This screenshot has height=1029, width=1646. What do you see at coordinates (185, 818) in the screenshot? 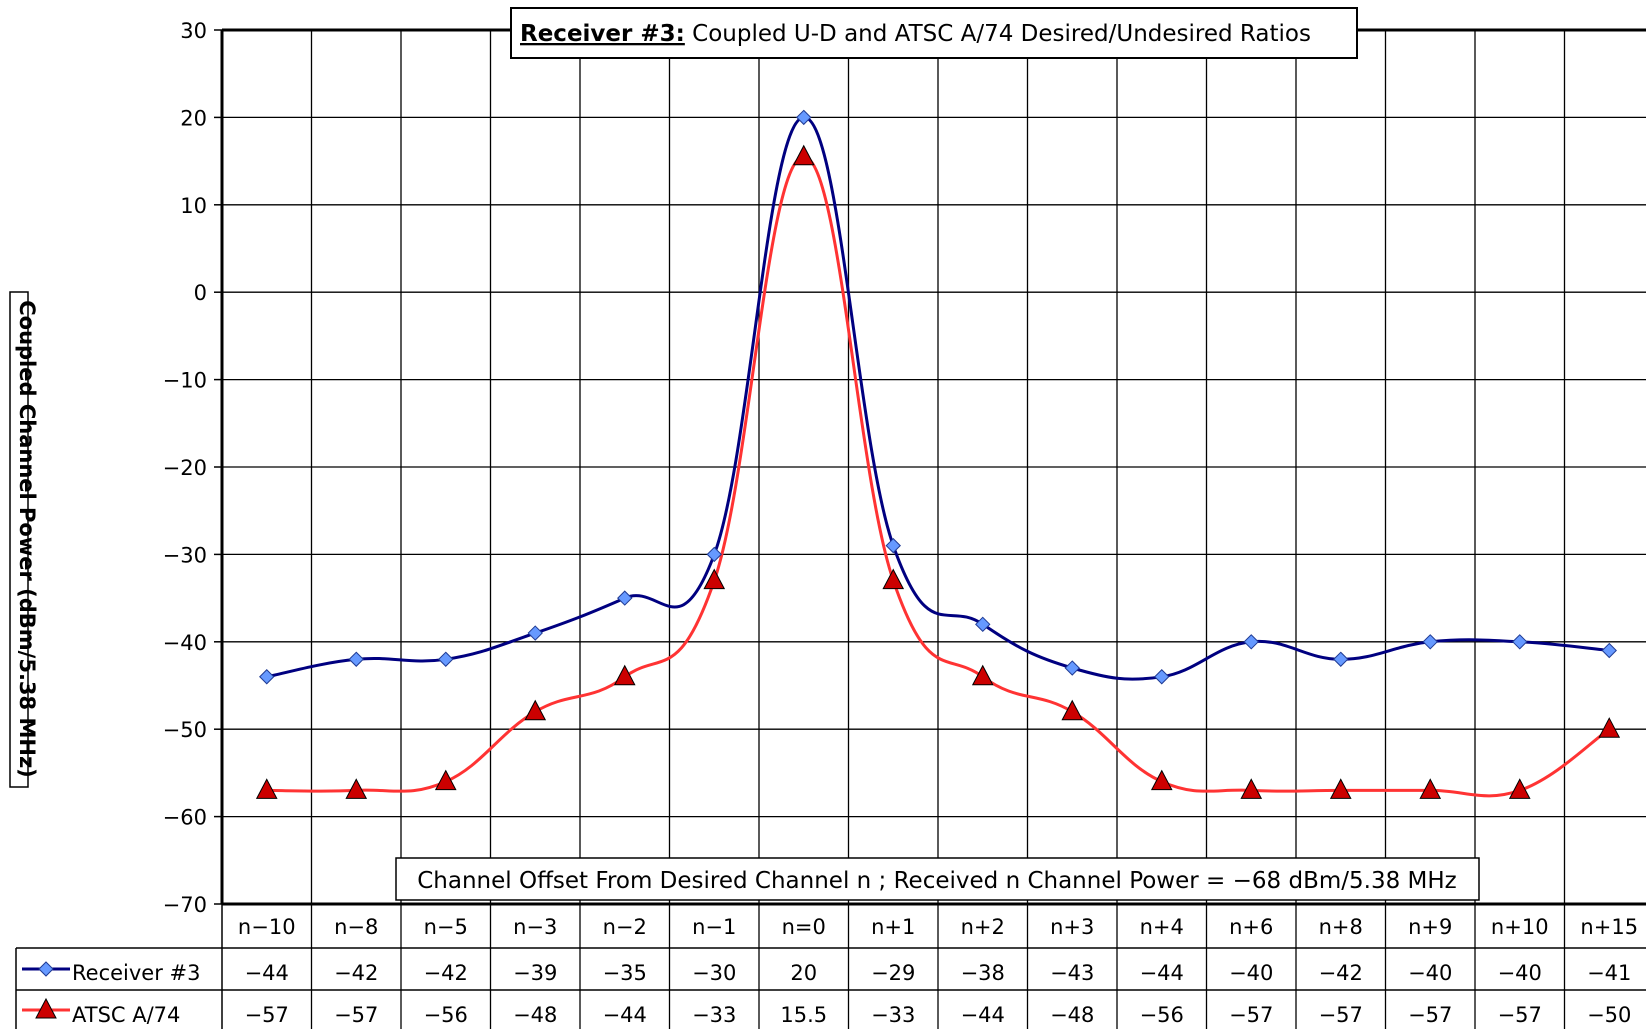
I see `y-tick-label: −60` at bounding box center [185, 818].